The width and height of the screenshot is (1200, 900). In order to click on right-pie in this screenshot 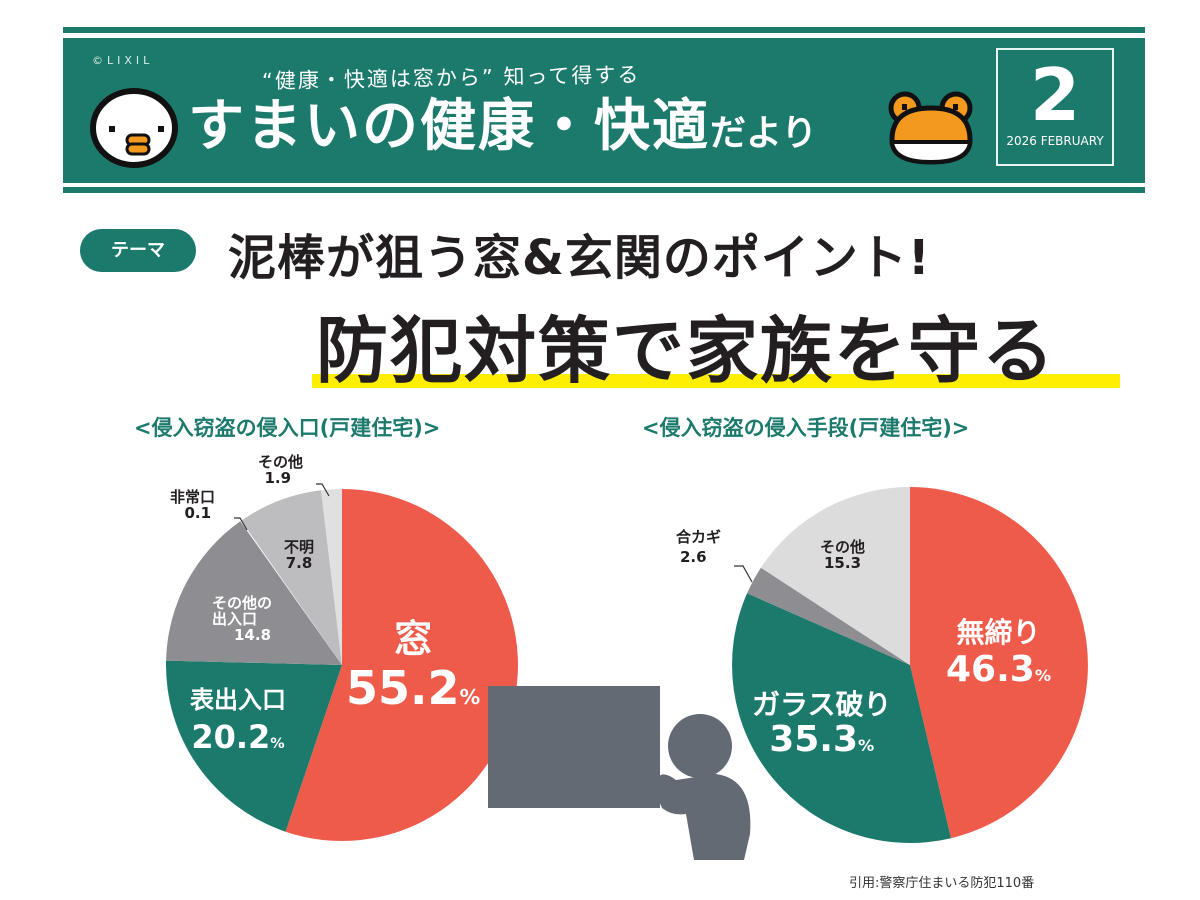, I will do `click(910, 664)`.